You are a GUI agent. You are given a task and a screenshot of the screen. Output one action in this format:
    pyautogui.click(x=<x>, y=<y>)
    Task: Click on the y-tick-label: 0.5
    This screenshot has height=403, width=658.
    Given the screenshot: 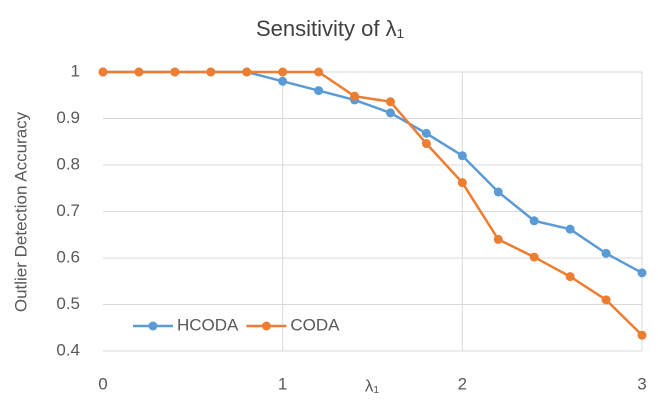 What is the action you would take?
    pyautogui.click(x=68, y=303)
    